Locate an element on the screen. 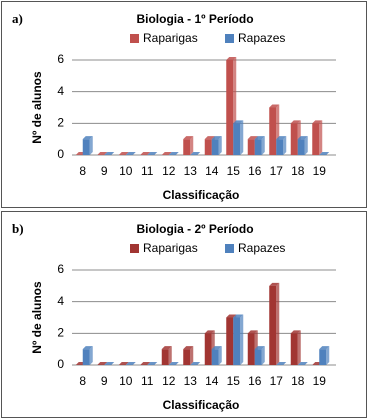 The image size is (368, 419). x-tick-label: 18 is located at coordinates (298, 171).